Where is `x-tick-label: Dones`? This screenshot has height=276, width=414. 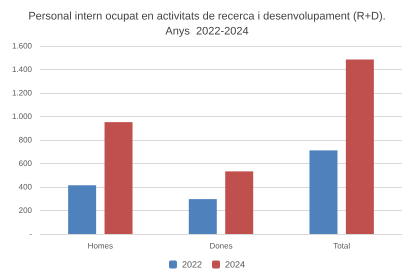
x-tick-label: Dones is located at coordinates (221, 246).